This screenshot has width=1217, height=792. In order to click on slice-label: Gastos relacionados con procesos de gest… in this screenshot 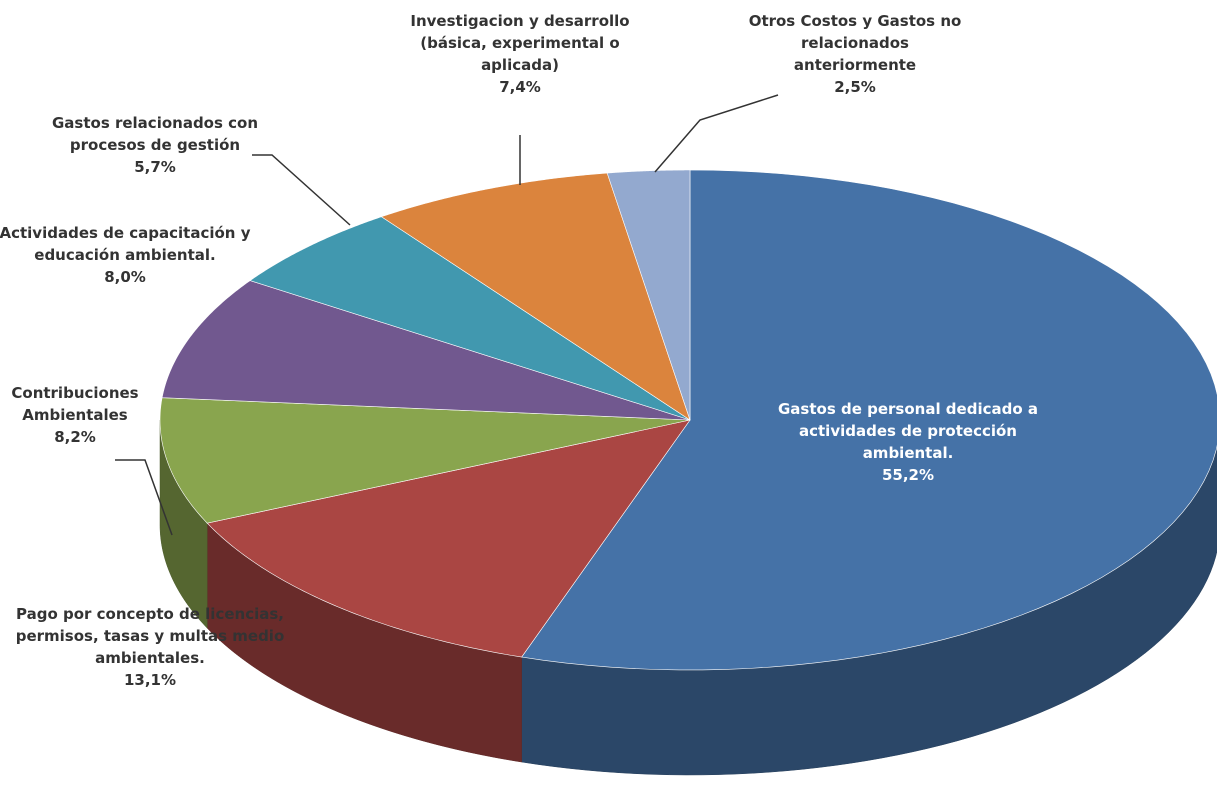, I will do `click(155, 145)`.